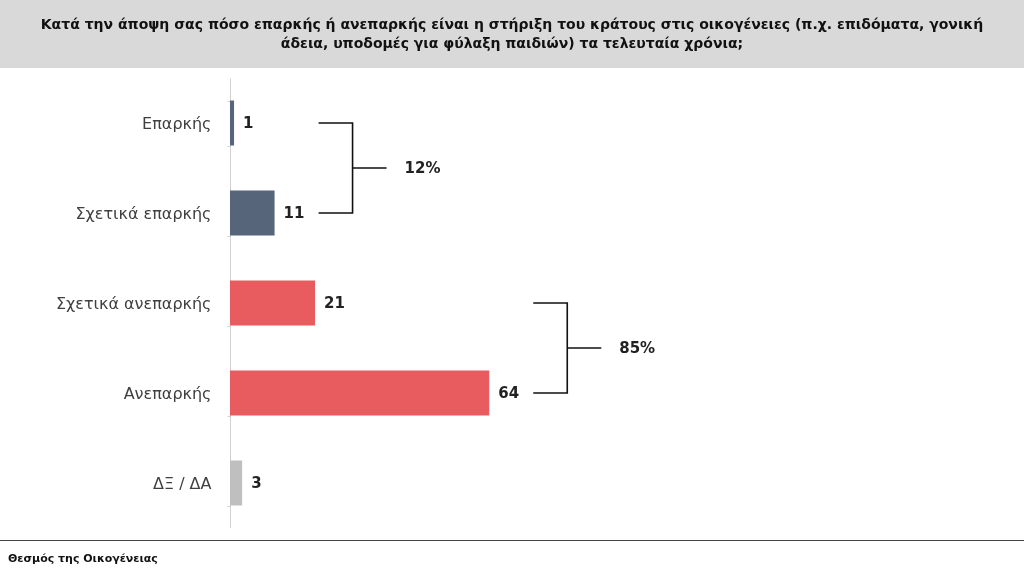 This screenshot has height=574, width=1024. Describe the element at coordinates (256, 483) in the screenshot. I see `data-label: 3` at that location.